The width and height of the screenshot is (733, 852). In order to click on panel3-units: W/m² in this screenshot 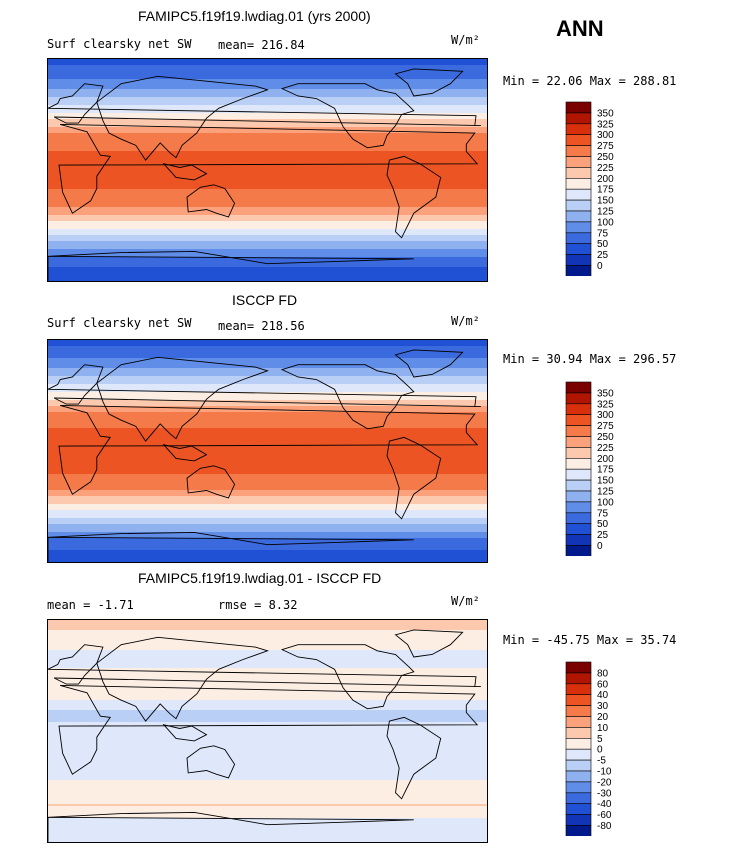, I will do `click(465, 601)`.